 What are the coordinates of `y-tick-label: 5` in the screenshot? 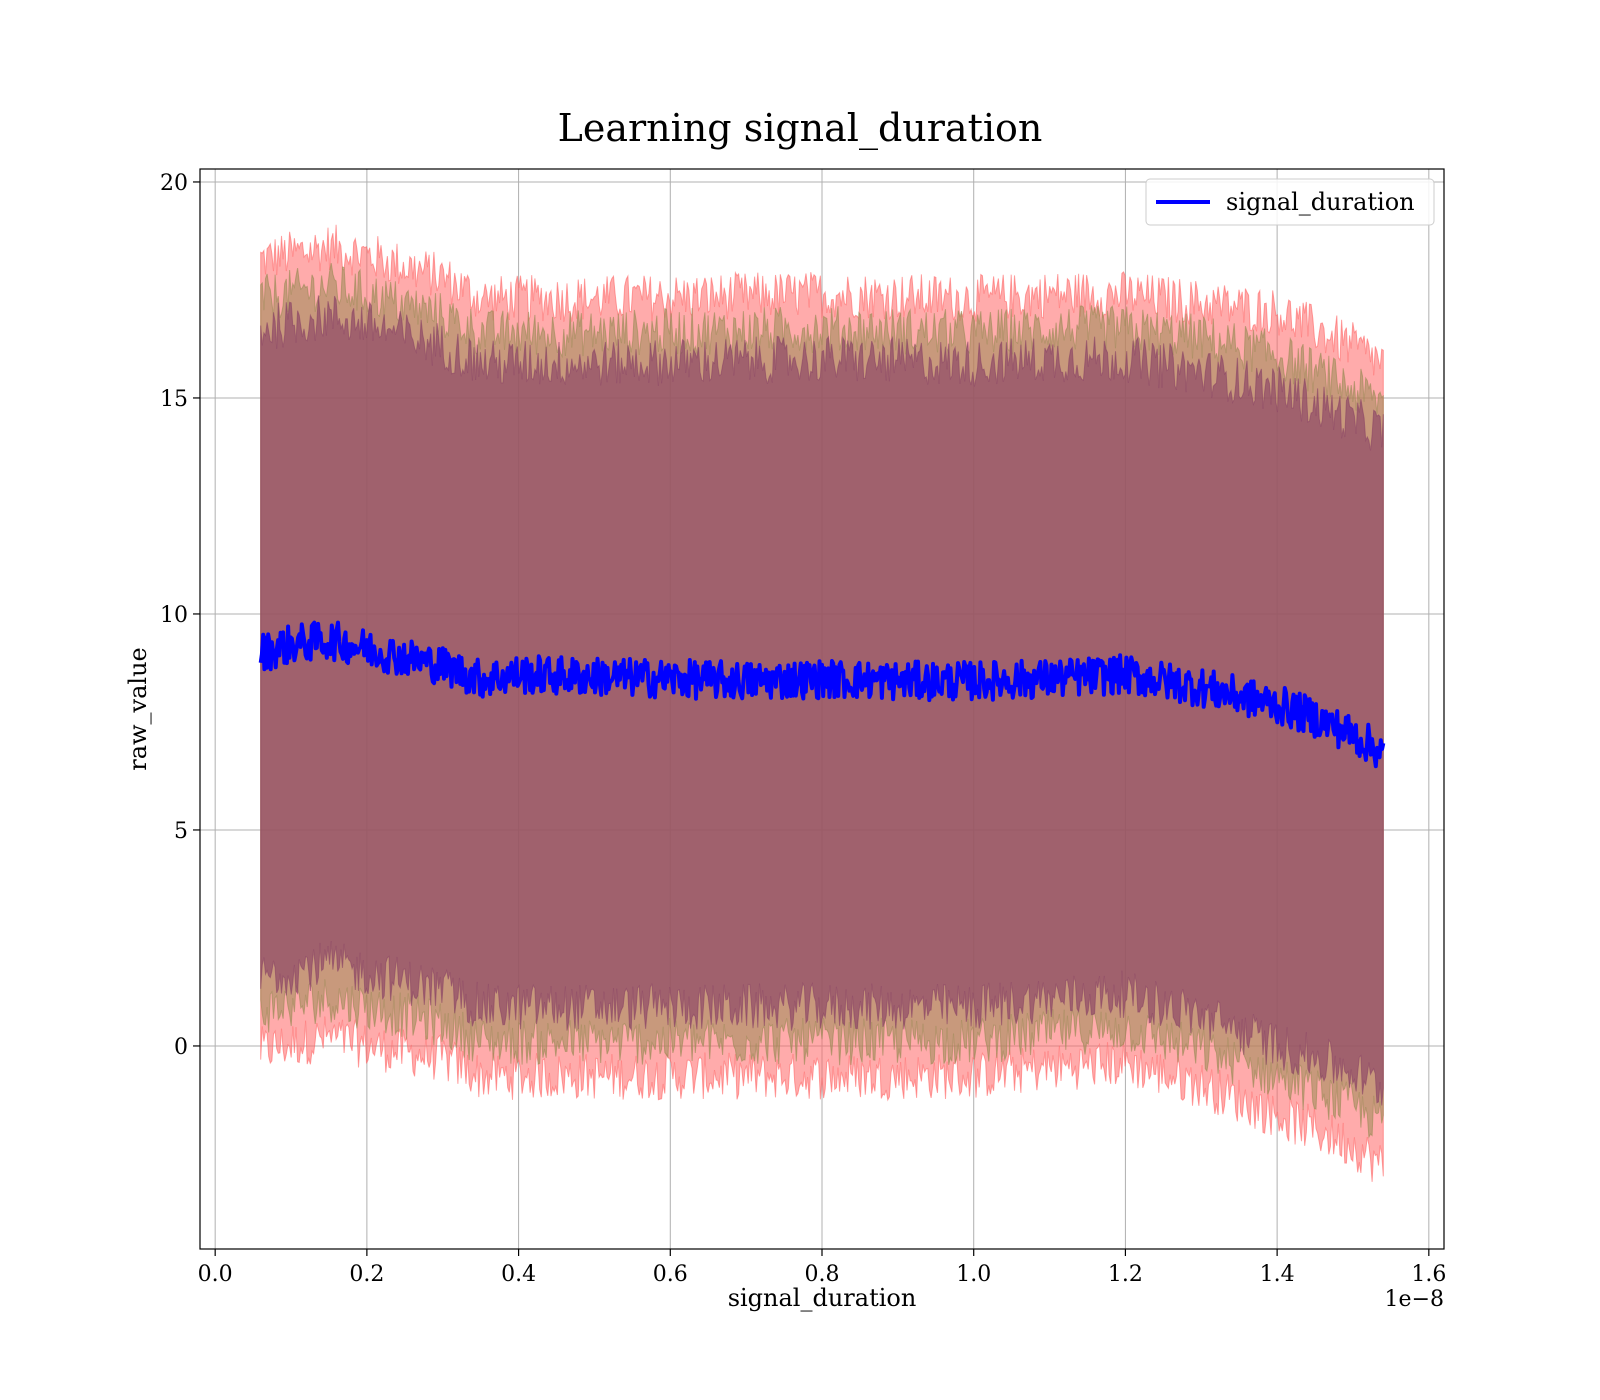 It's located at (181, 831).